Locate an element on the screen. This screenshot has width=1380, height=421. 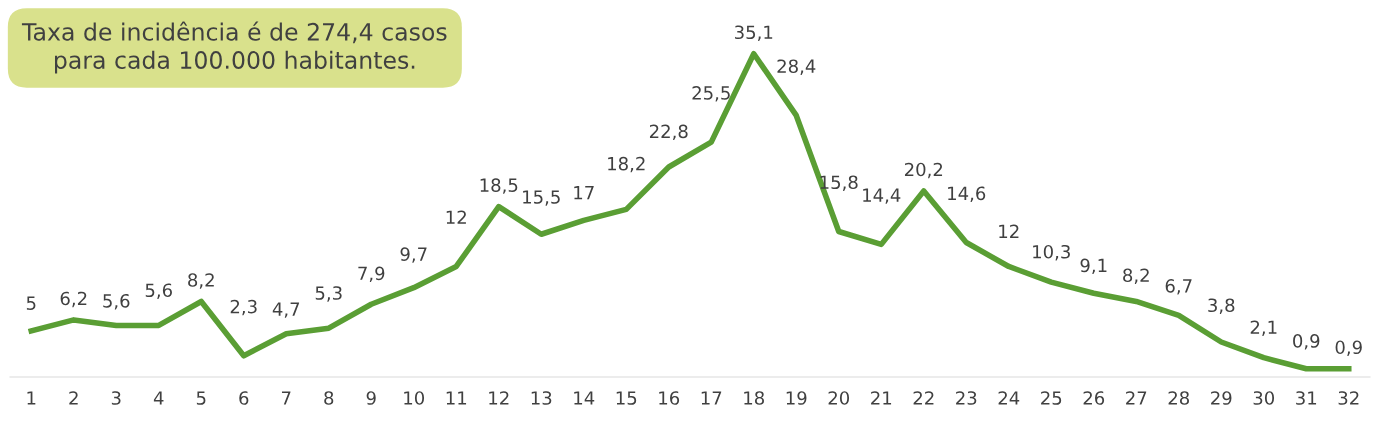
x-tick-label: 23 is located at coordinates (966, 398).